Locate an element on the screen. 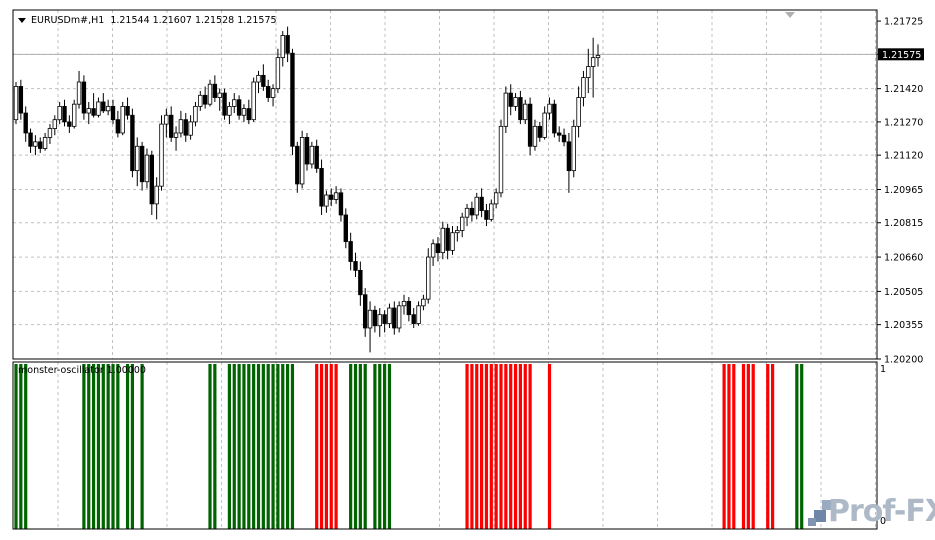 The height and width of the screenshot is (540, 935). collapse-triangle-icon is located at coordinates (22, 20).